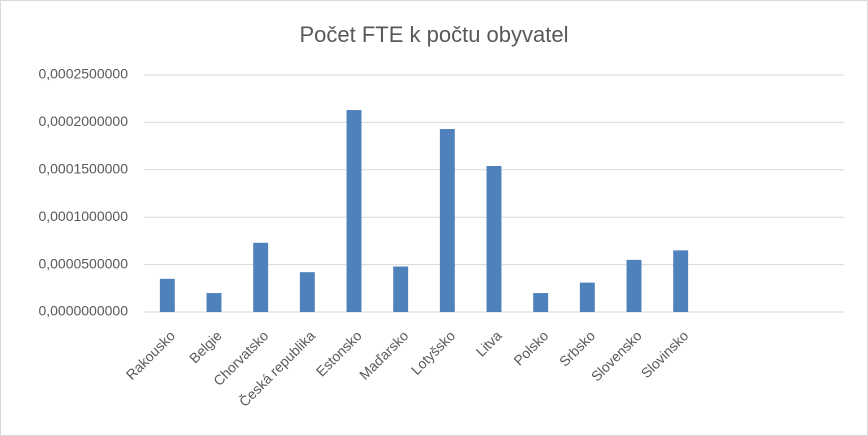 The height and width of the screenshot is (436, 868). Describe the element at coordinates (83, 263) in the screenshot. I see `y-tick-label: 0,0000500000` at that location.